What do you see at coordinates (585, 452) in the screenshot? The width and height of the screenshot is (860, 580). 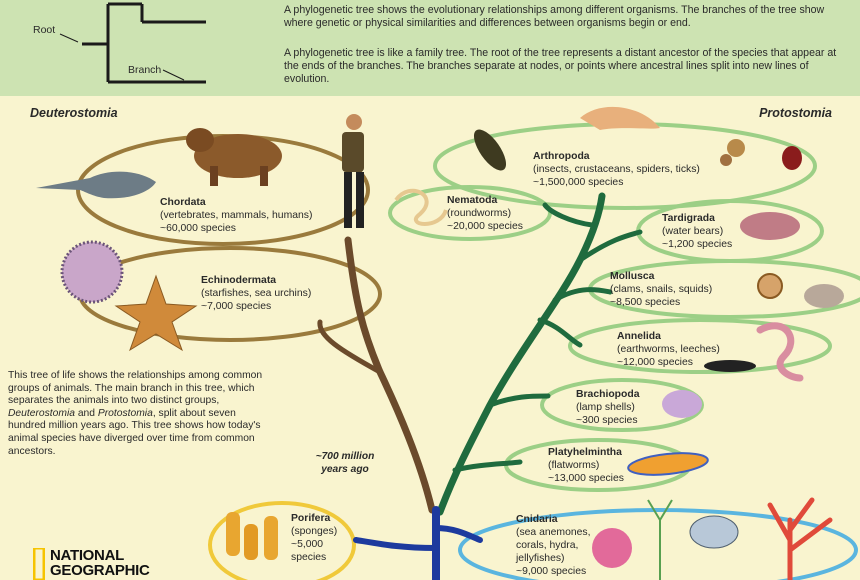 I see `group-name: Platyhelmintha` at bounding box center [585, 452].